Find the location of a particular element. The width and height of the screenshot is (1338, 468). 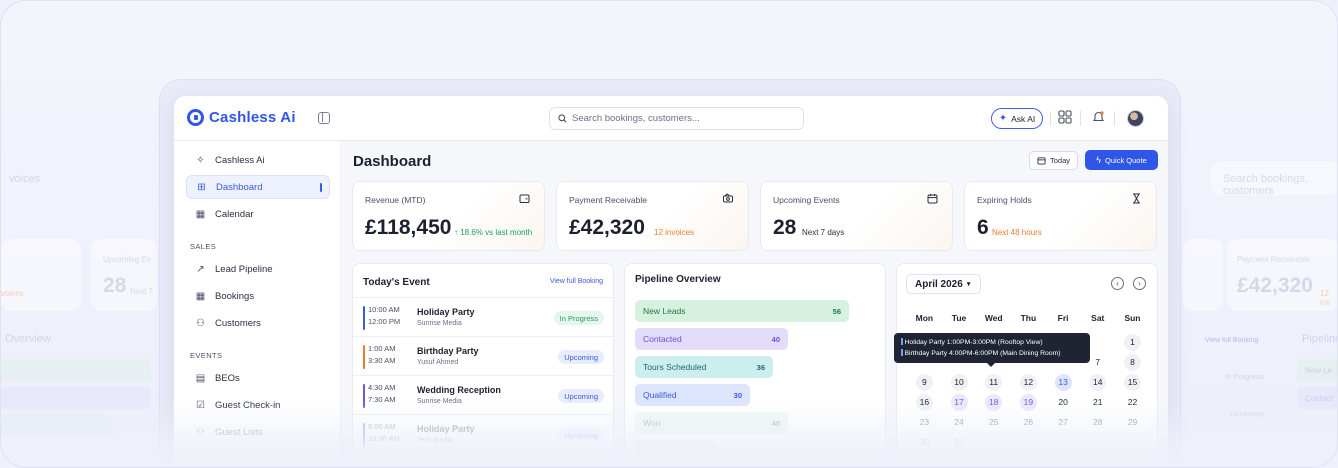

ghost-left-sub: Next 7 is located at coordinates (142, 291).